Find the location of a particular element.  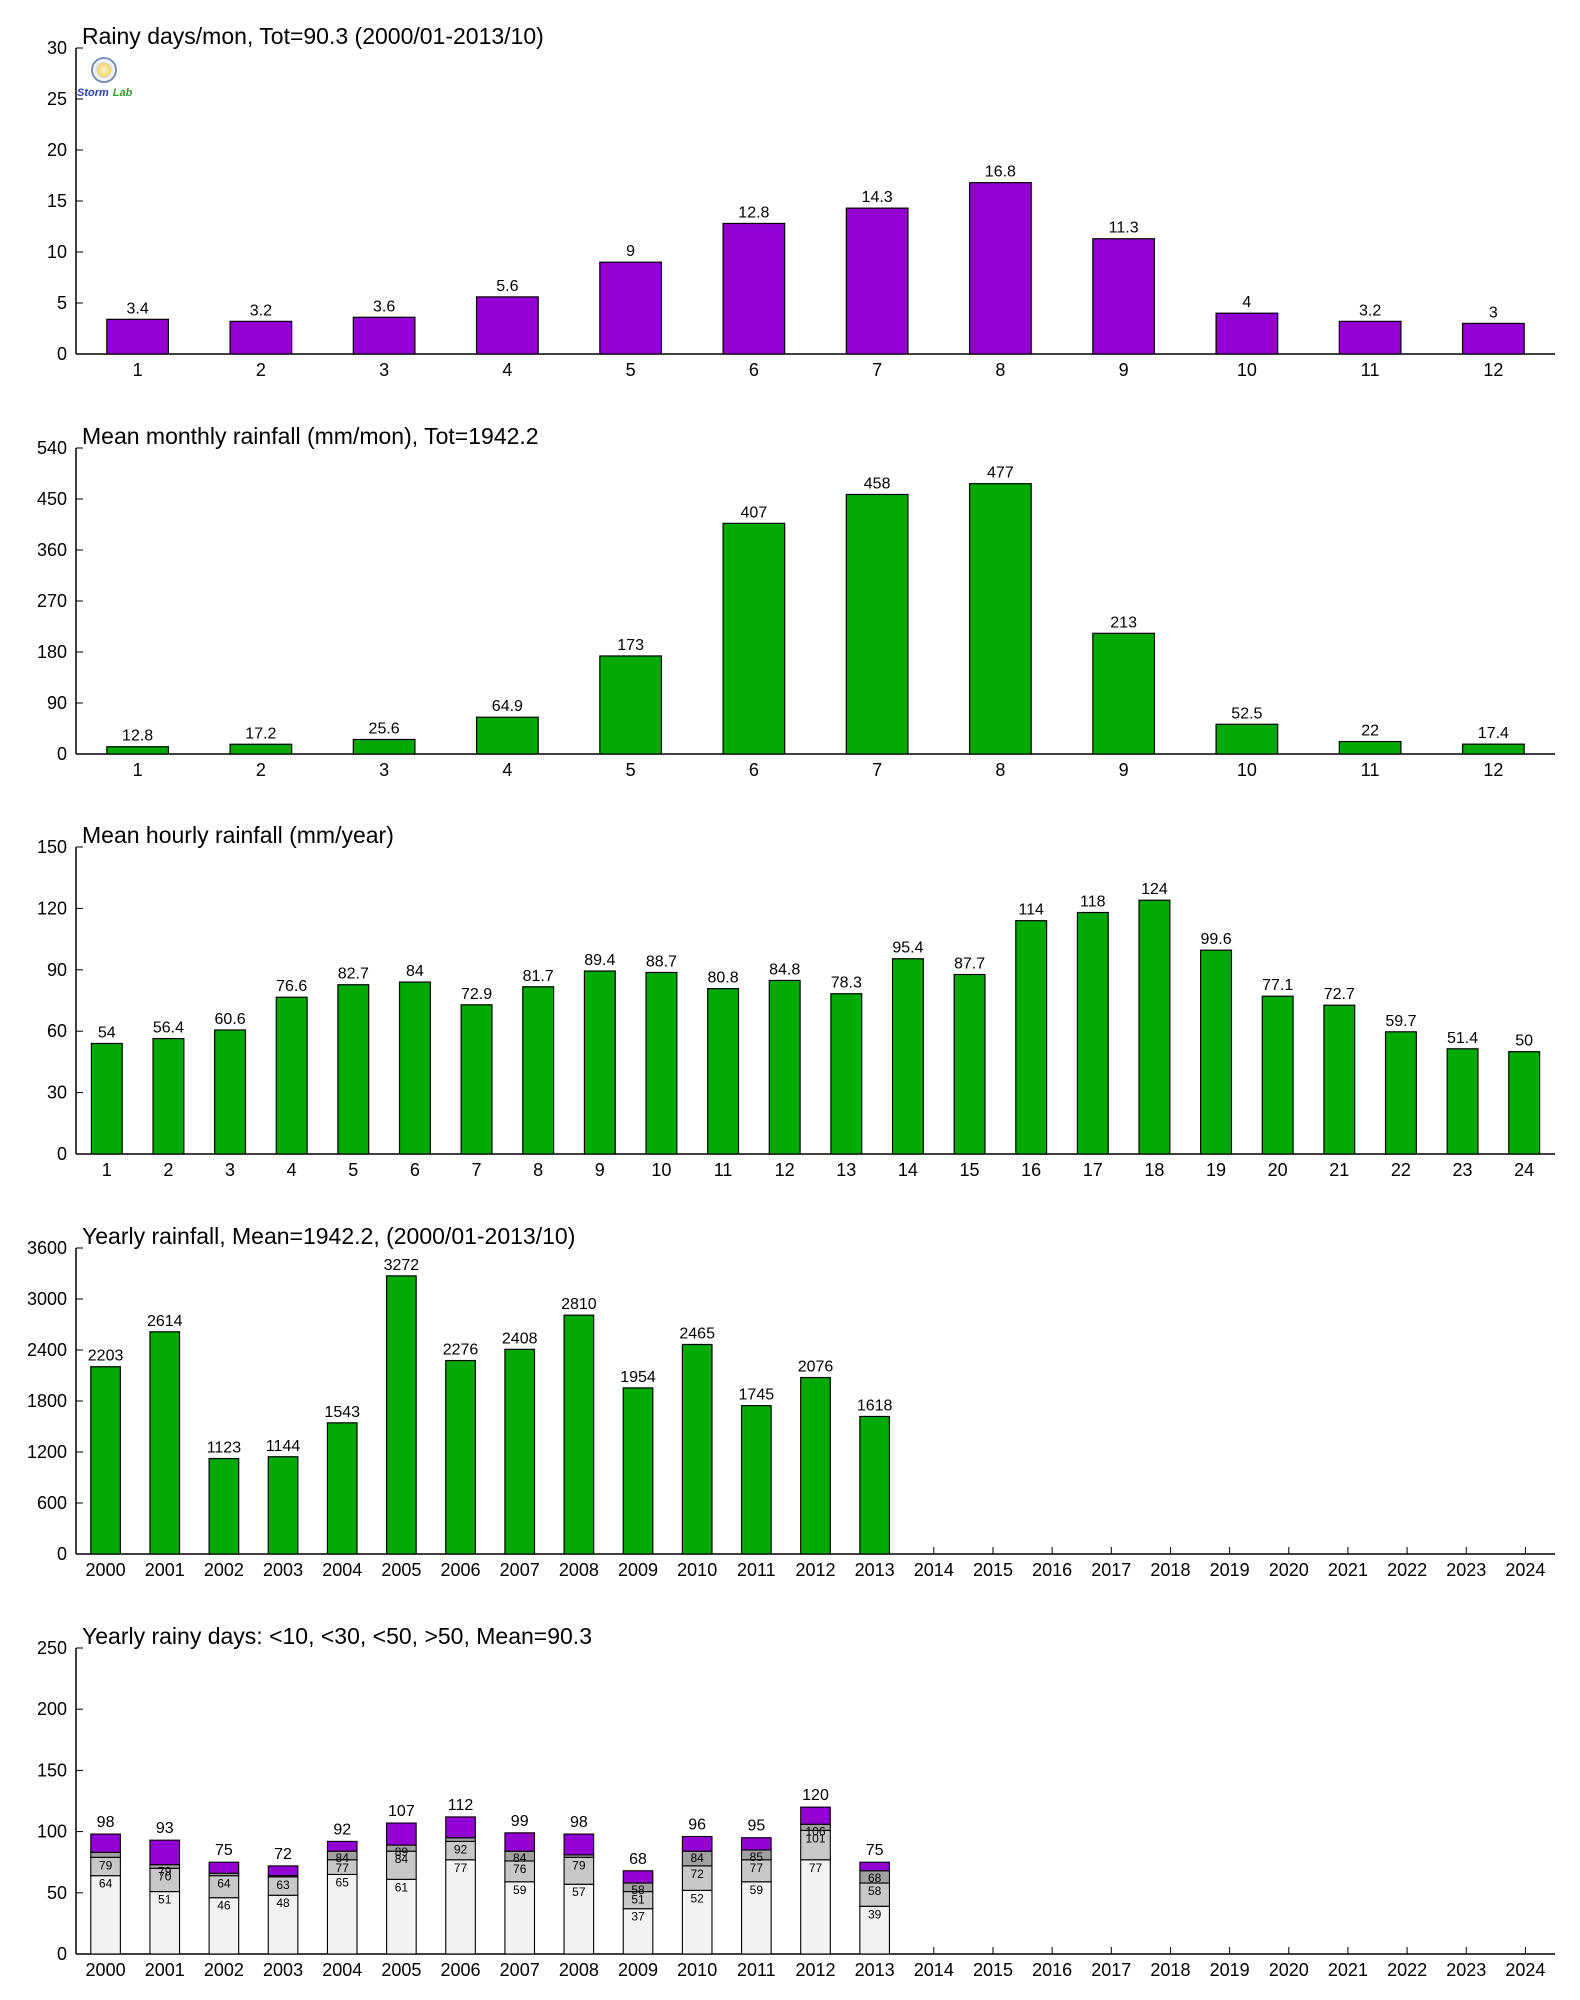

total-value-label: 93 is located at coordinates (165, 1828).